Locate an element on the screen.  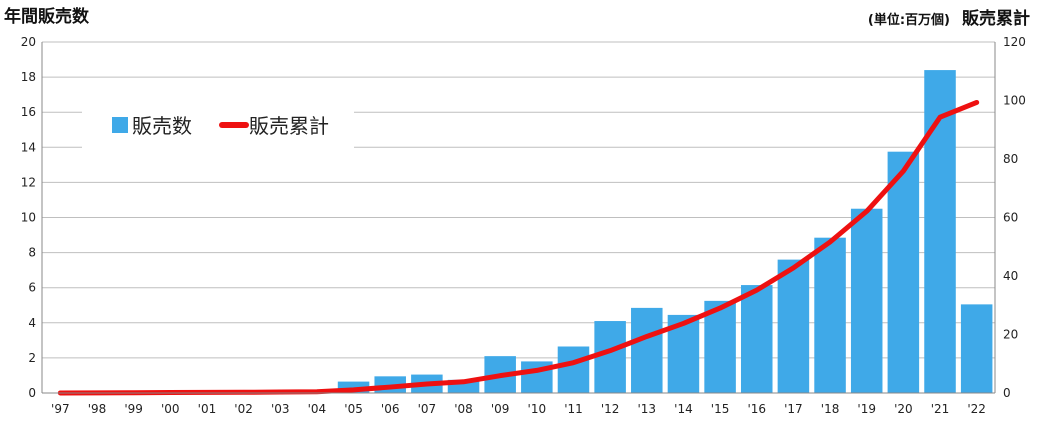
x-tick-label: '14 is located at coordinates (683, 409).